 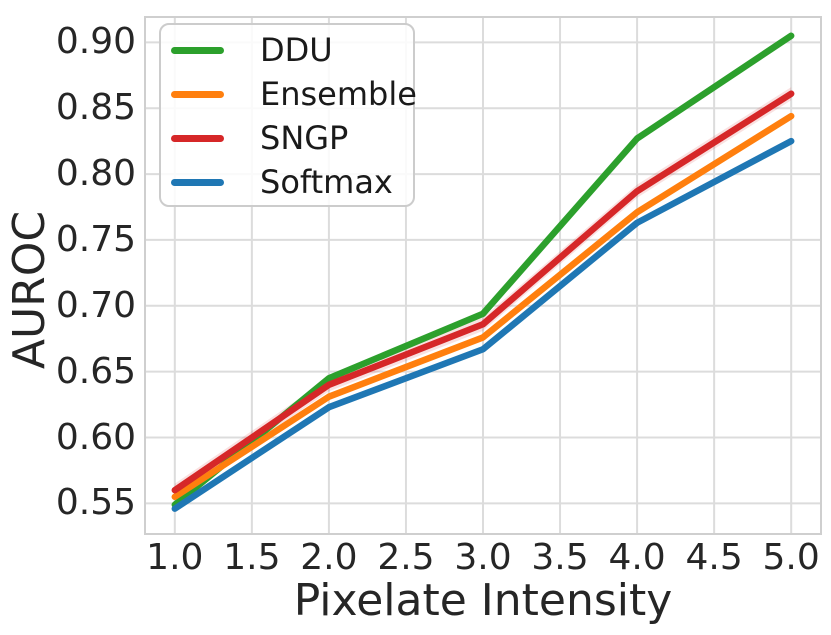 I want to click on x-axis-label: Pixelate Intensity, so click(x=483, y=600).